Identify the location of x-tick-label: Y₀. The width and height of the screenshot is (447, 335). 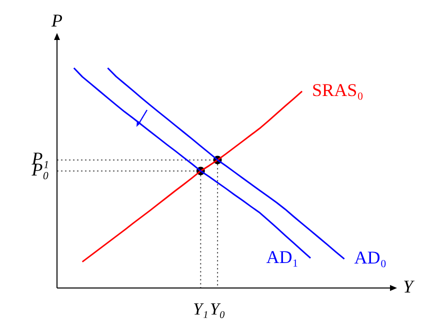
(218, 309).